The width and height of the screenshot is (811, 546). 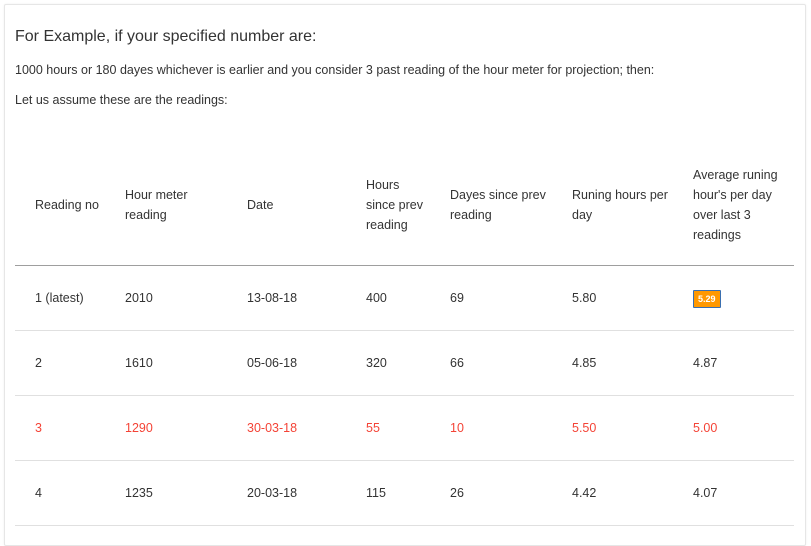 What do you see at coordinates (286, 205) in the screenshot?
I see `header-date: Date` at bounding box center [286, 205].